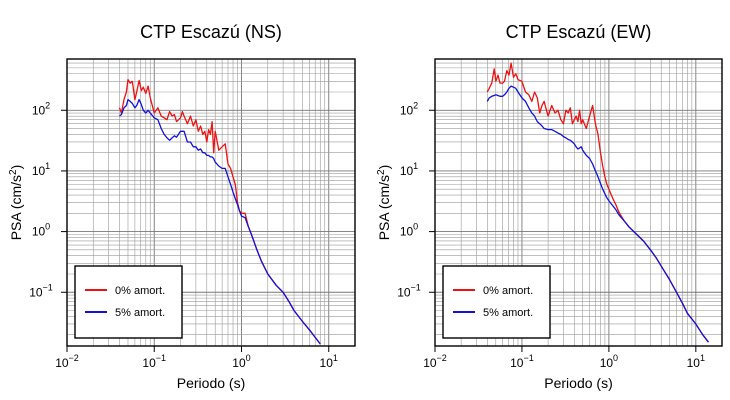 The width and height of the screenshot is (730, 400). I want to click on chart-title: CTP Escazú (EW), so click(579, 32).